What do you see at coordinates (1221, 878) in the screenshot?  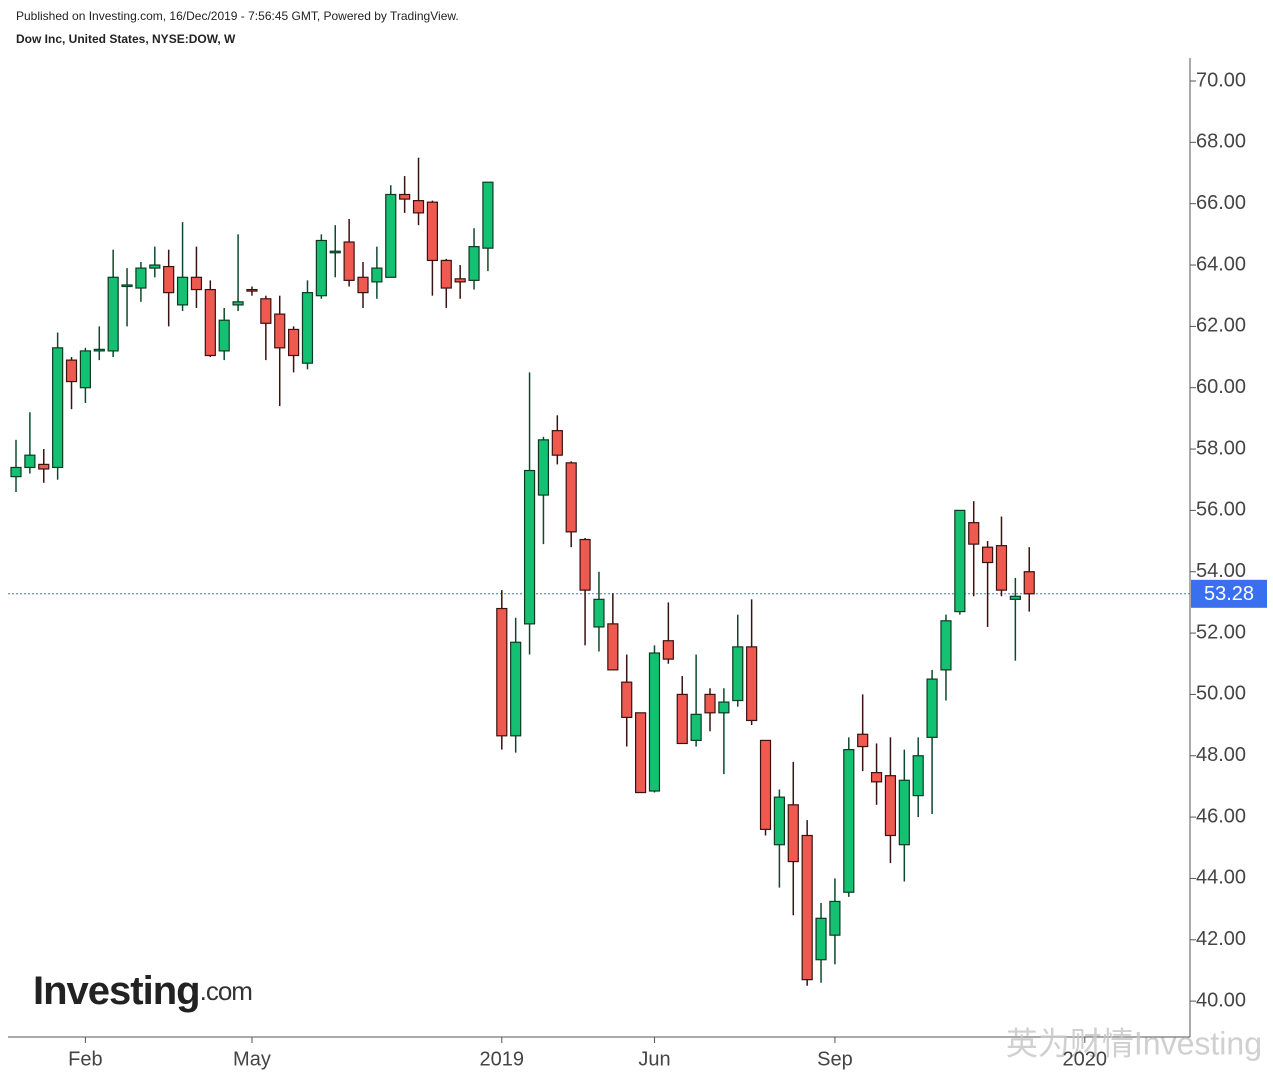 I see `y-tick-label: 44.00` at bounding box center [1221, 878].